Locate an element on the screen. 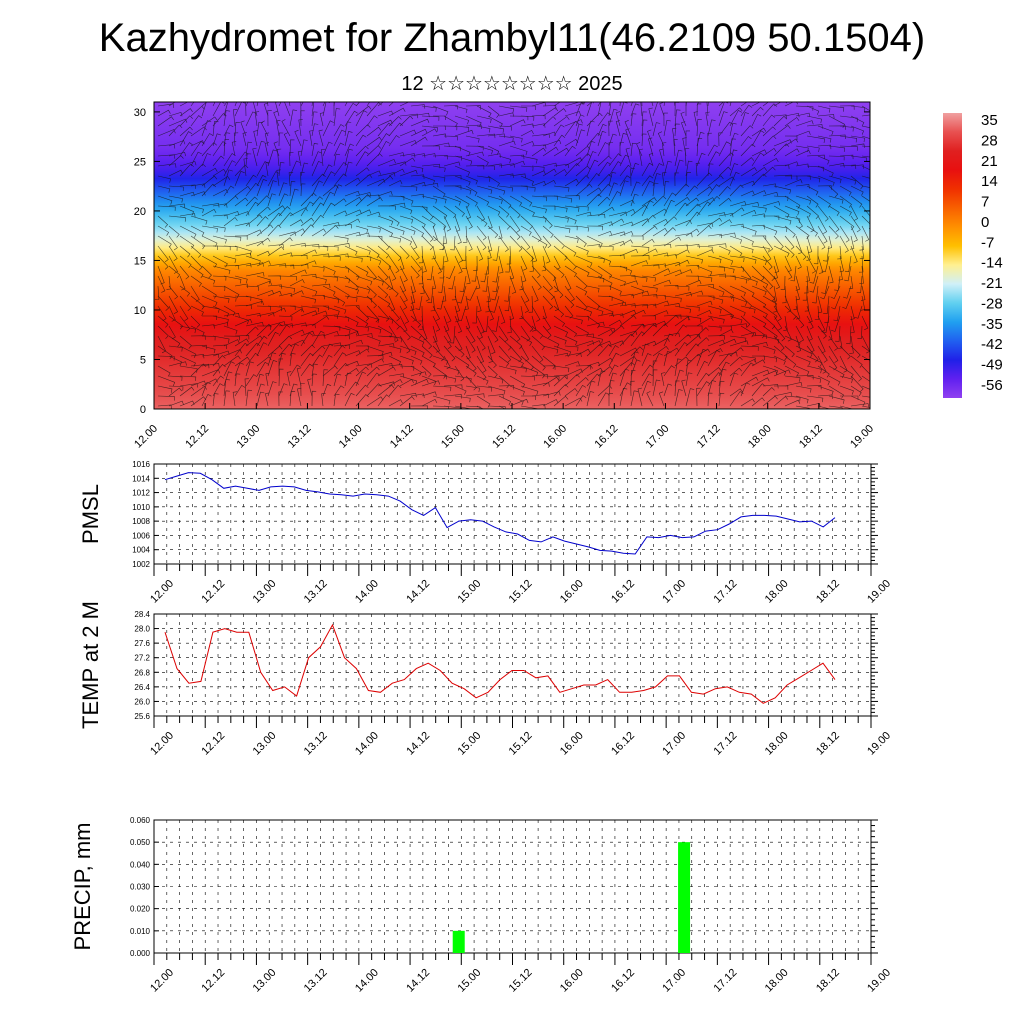  colorbar-label: -7 is located at coordinates (987, 242).